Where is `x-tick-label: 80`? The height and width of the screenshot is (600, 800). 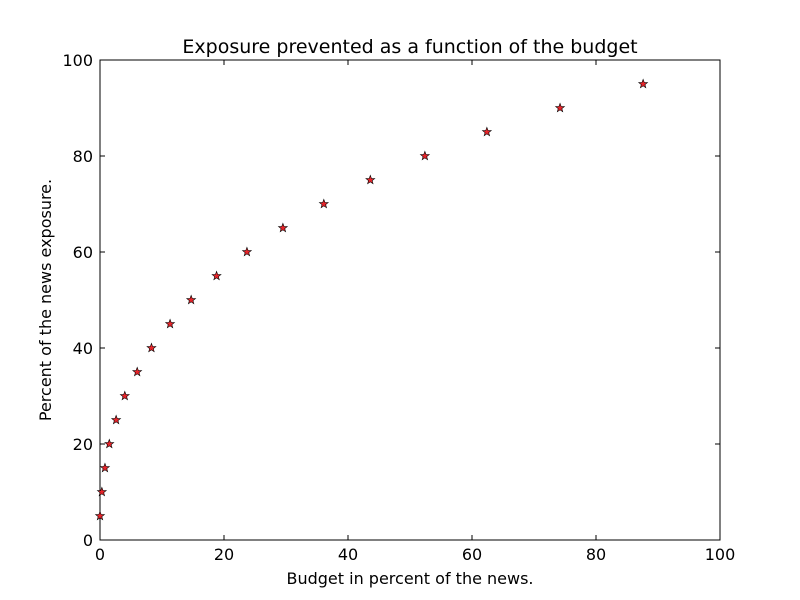 x-tick-label: 80 is located at coordinates (596, 554).